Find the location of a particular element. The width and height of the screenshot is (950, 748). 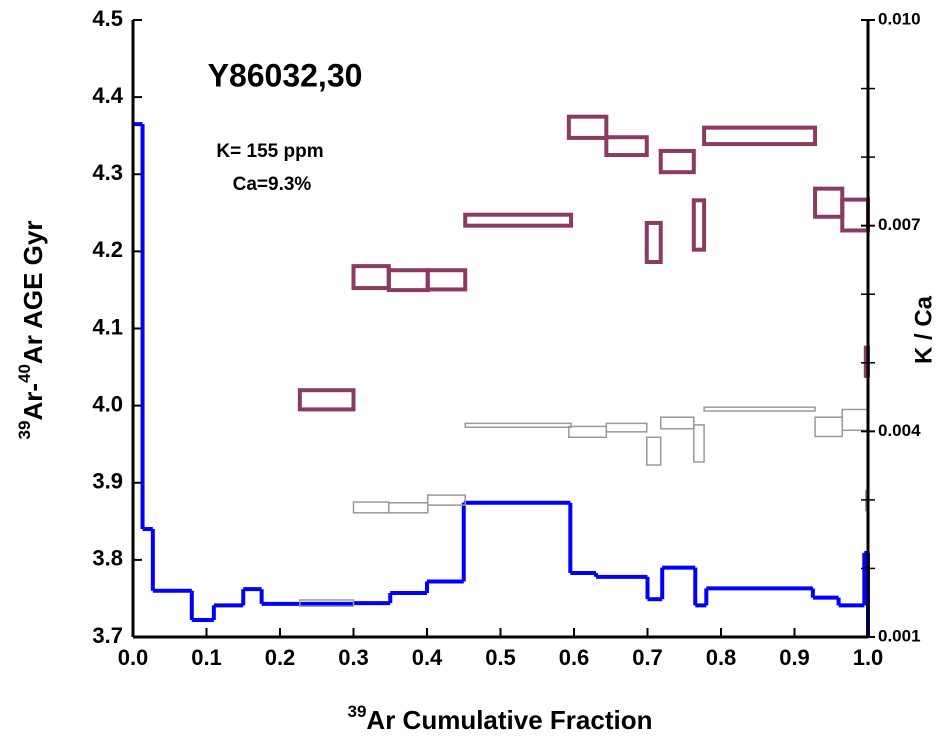

label-text: Ar- is located at coordinates (33, 402).